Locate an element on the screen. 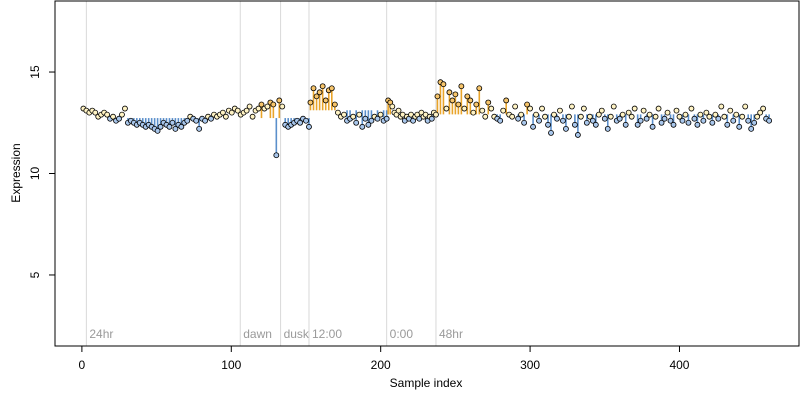 The height and width of the screenshot is (400, 800). event-label-3: 12:00 is located at coordinates (327, 334).